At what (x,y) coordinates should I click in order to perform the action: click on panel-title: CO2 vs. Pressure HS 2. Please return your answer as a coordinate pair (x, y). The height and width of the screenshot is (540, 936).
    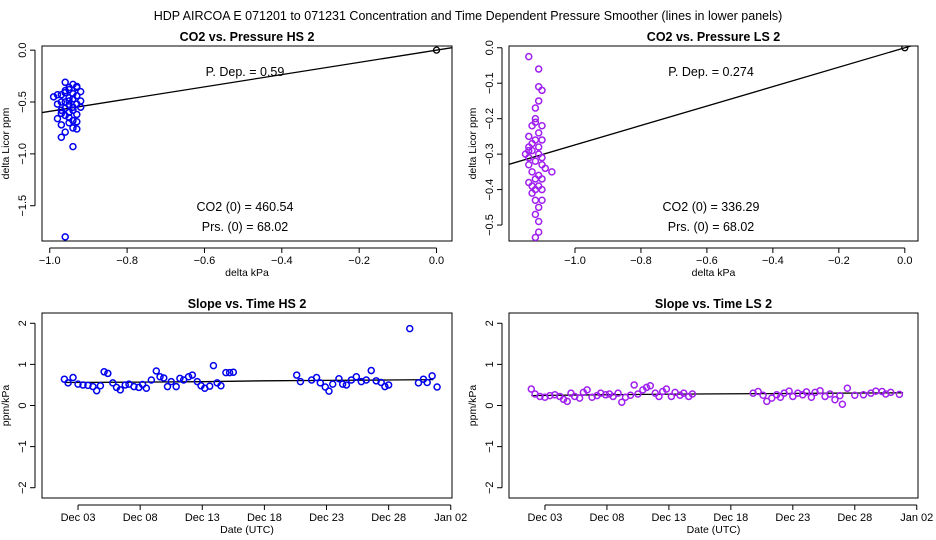
    Looking at the image, I should click on (247, 37).